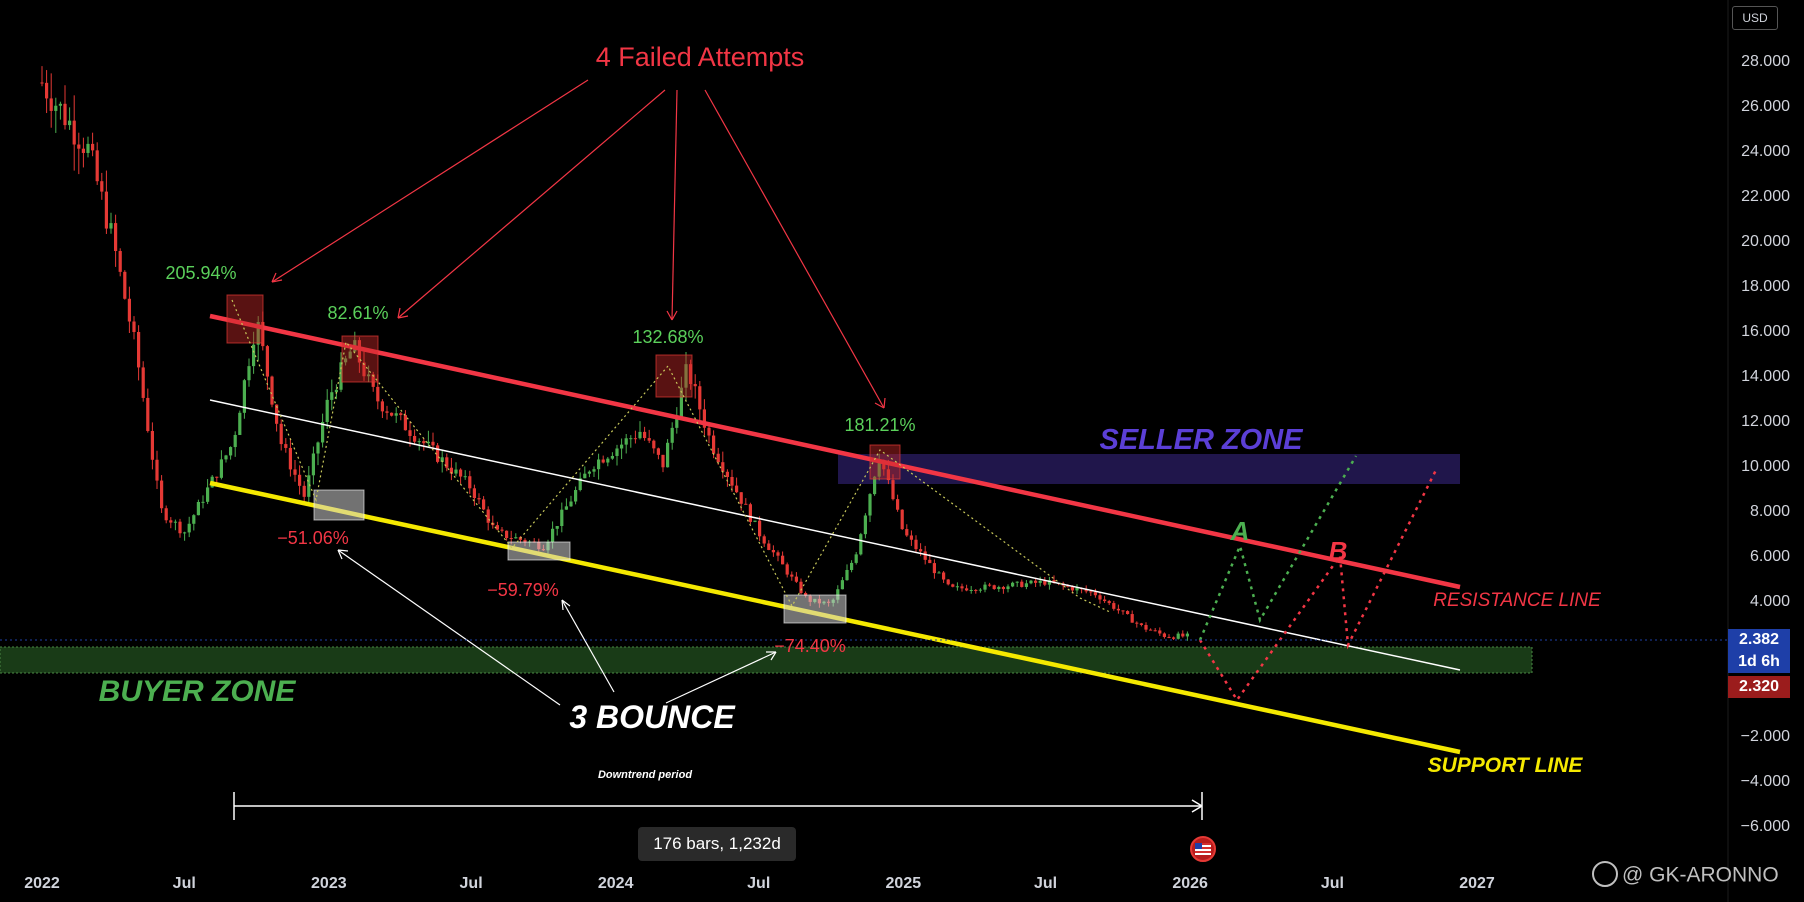 The height and width of the screenshot is (902, 1804). What do you see at coordinates (1755, 18) in the screenshot?
I see `currency-label: USD` at bounding box center [1755, 18].